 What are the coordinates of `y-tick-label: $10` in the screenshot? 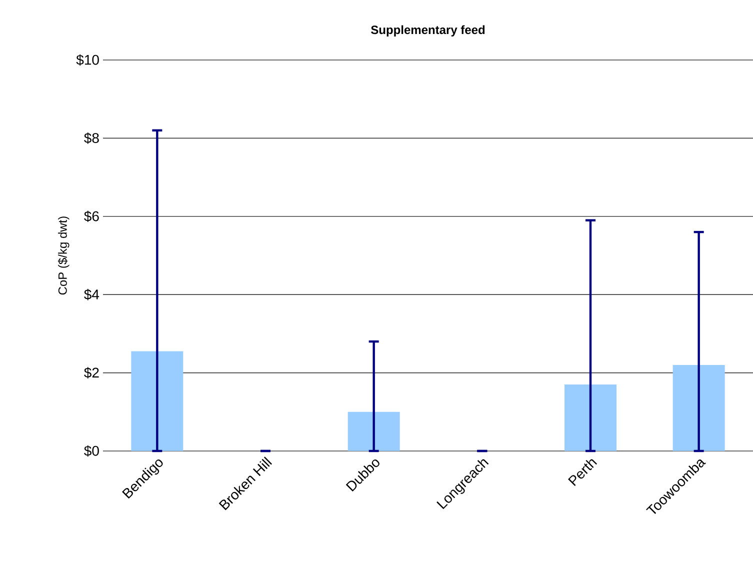 It's located at (87, 60).